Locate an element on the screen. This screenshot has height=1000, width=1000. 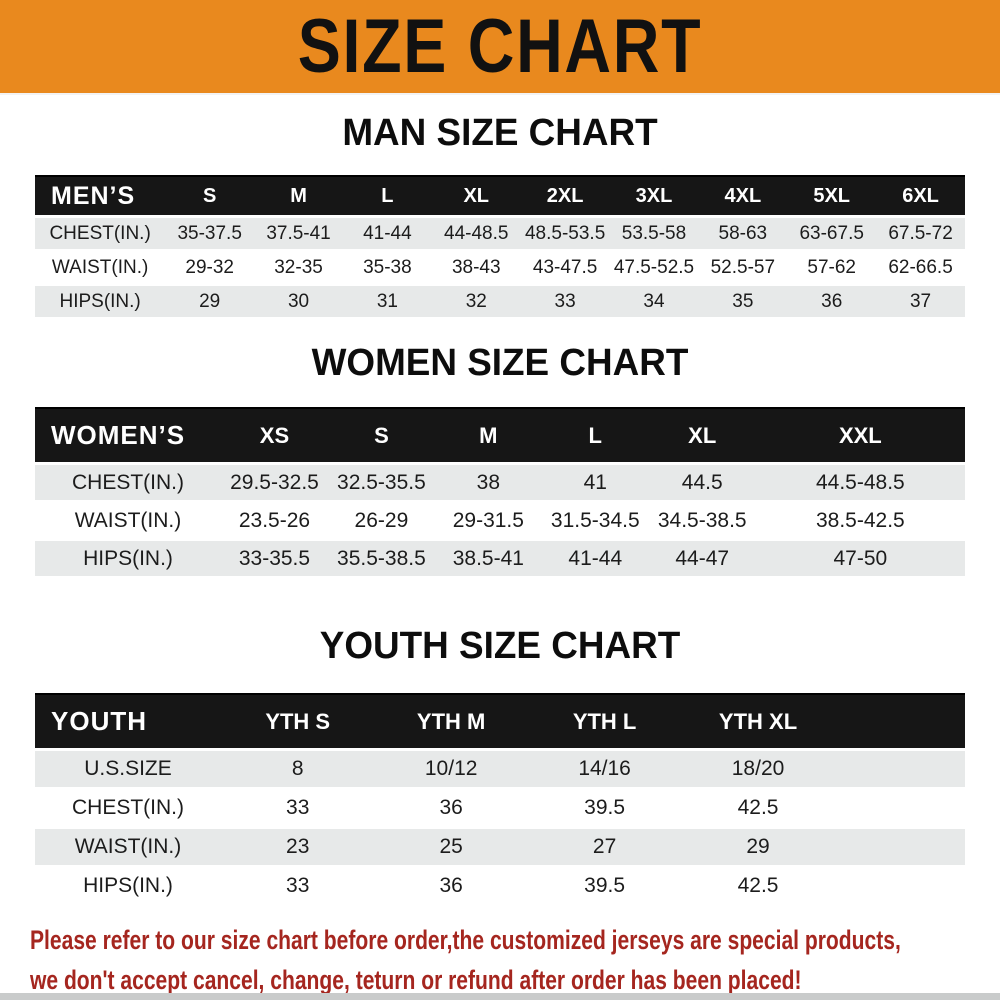
size-column-header: YTH XL is located at coordinates (758, 722).